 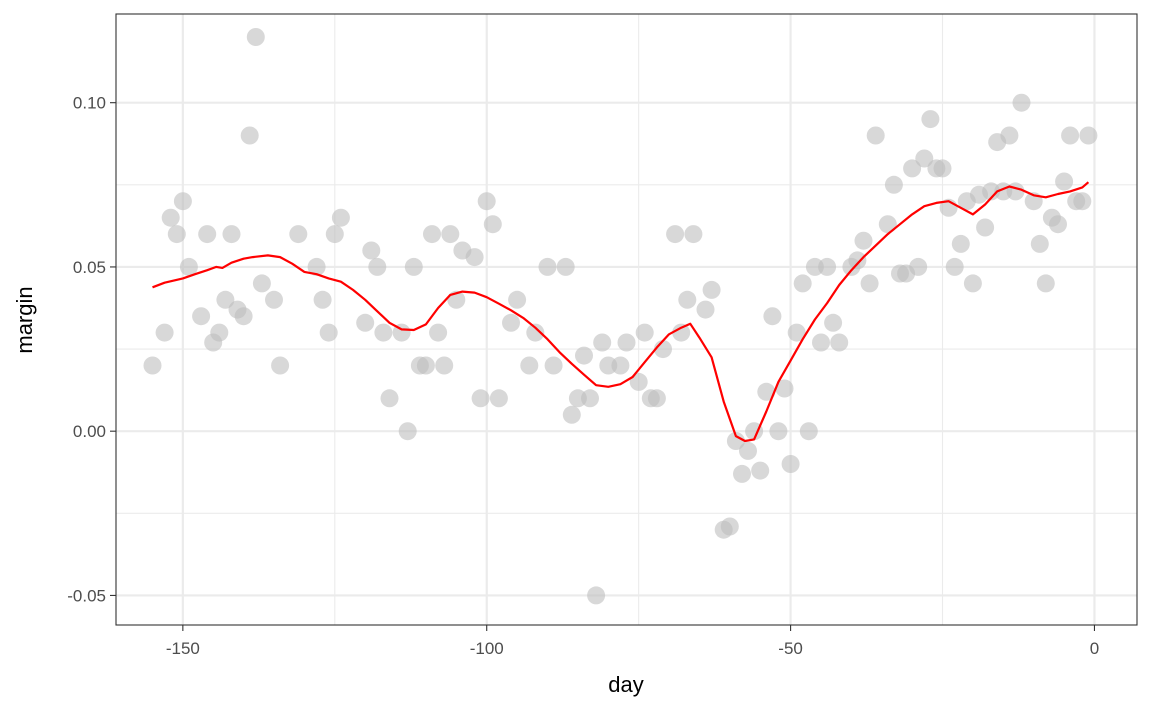 I want to click on y-axis: -0.05 0.00 0.05 0.10, so click(x=91, y=349).